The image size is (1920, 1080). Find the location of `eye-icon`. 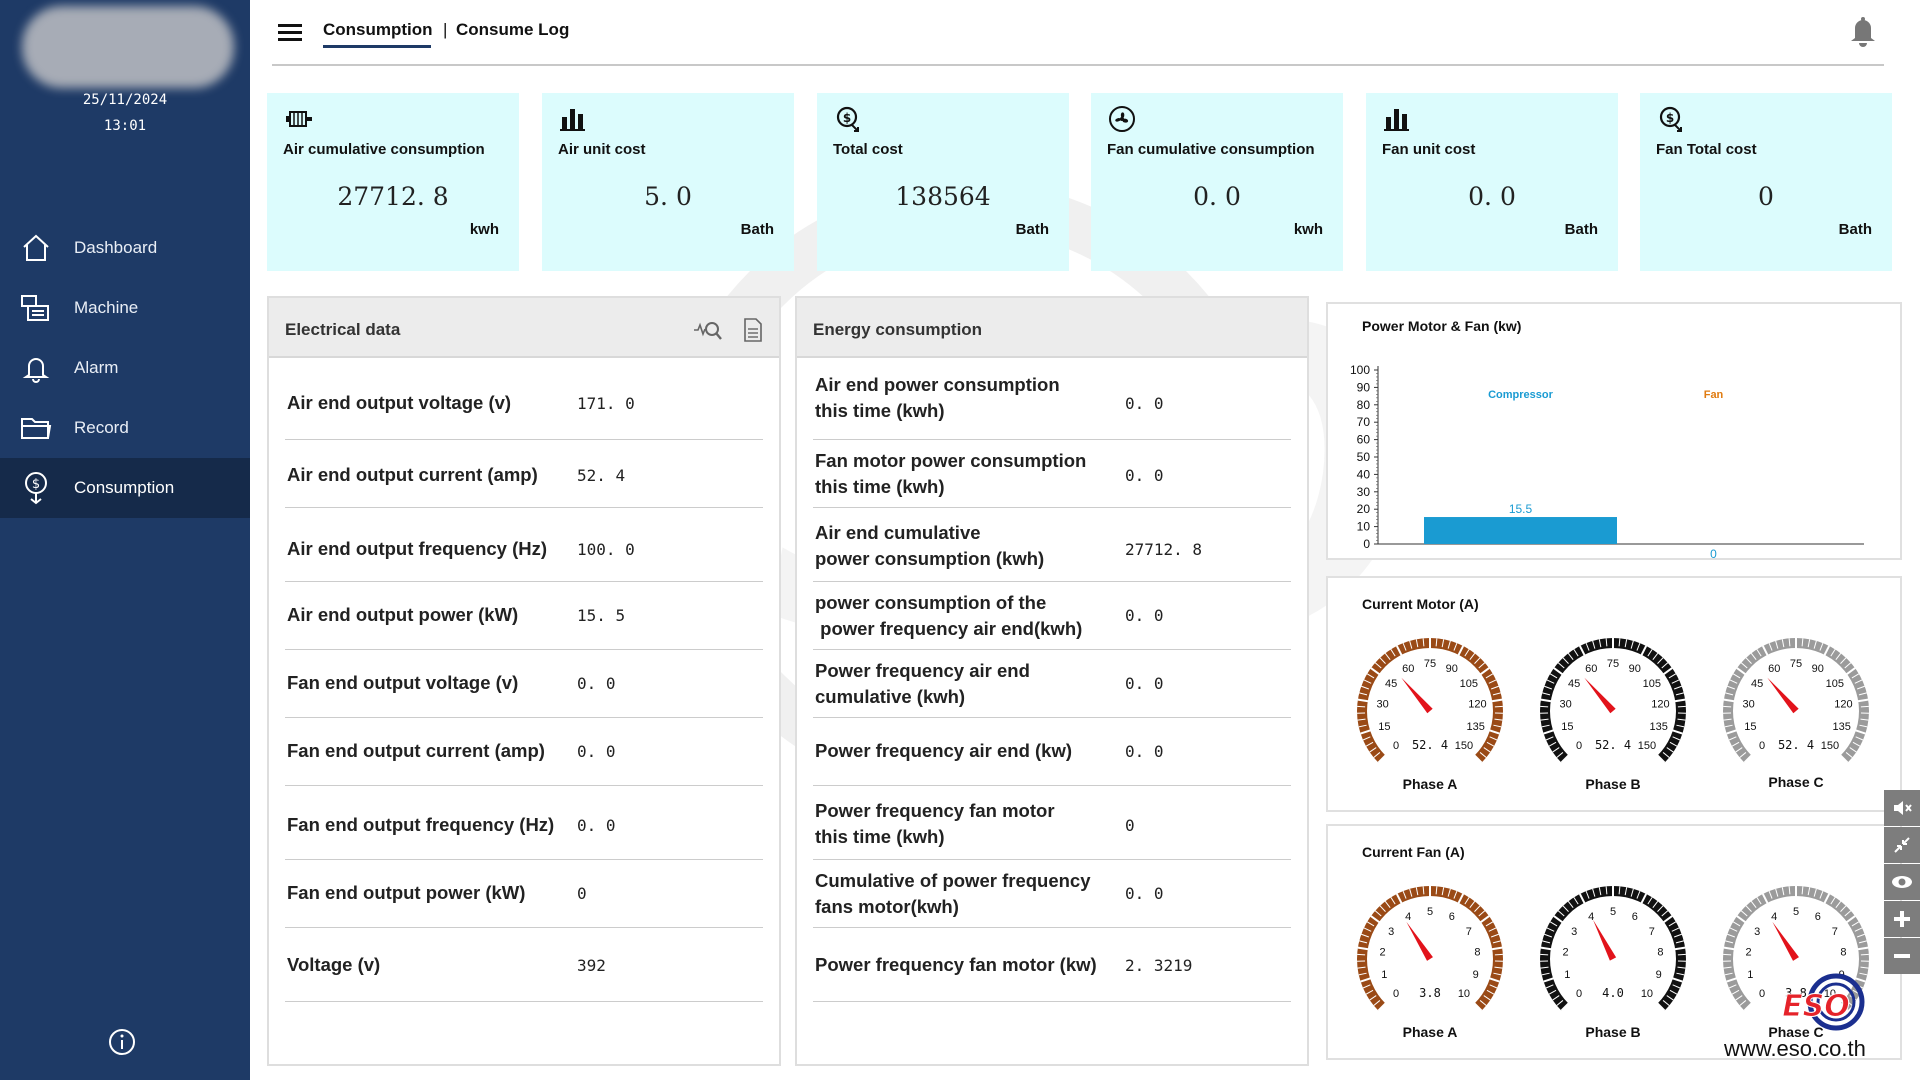

eye-icon is located at coordinates (1902, 882).